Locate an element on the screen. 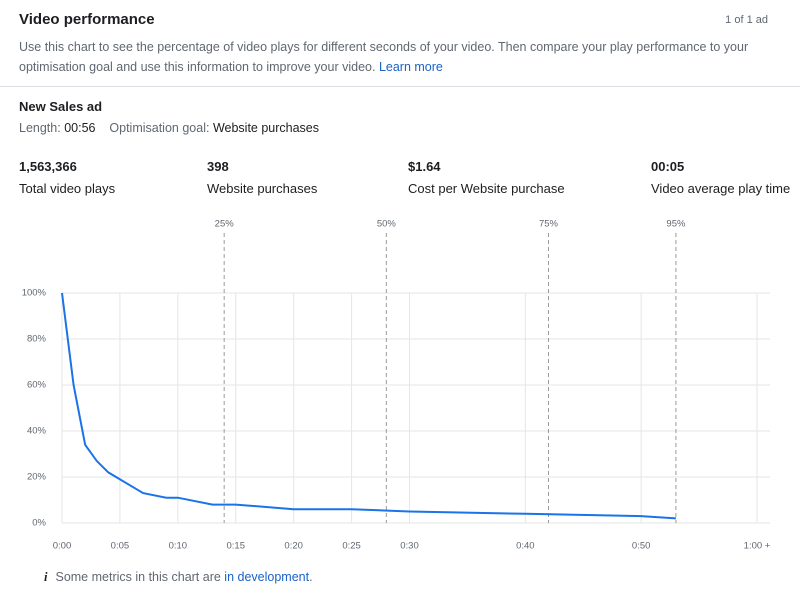 The image size is (800, 600). ad-name: New Sales ad is located at coordinates (61, 106).